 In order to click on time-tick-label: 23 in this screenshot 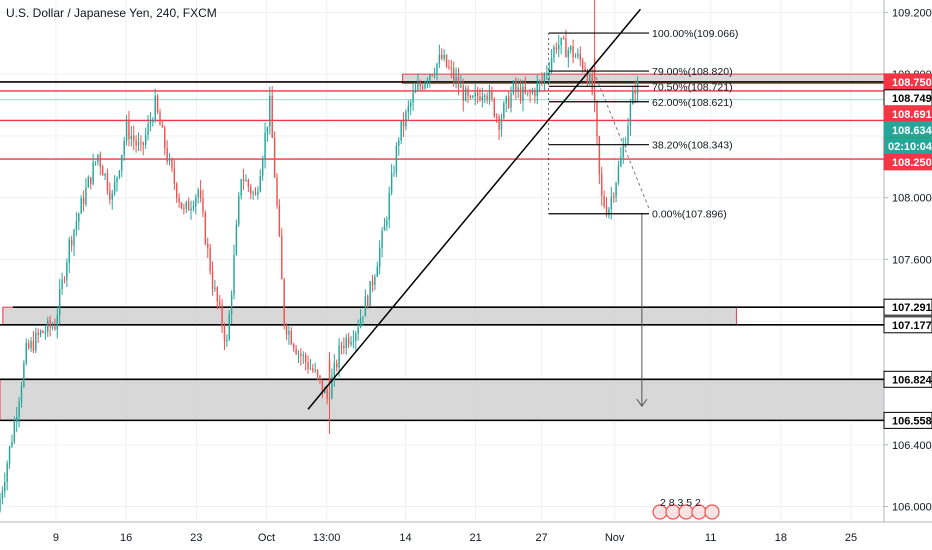, I will do `click(196, 538)`.